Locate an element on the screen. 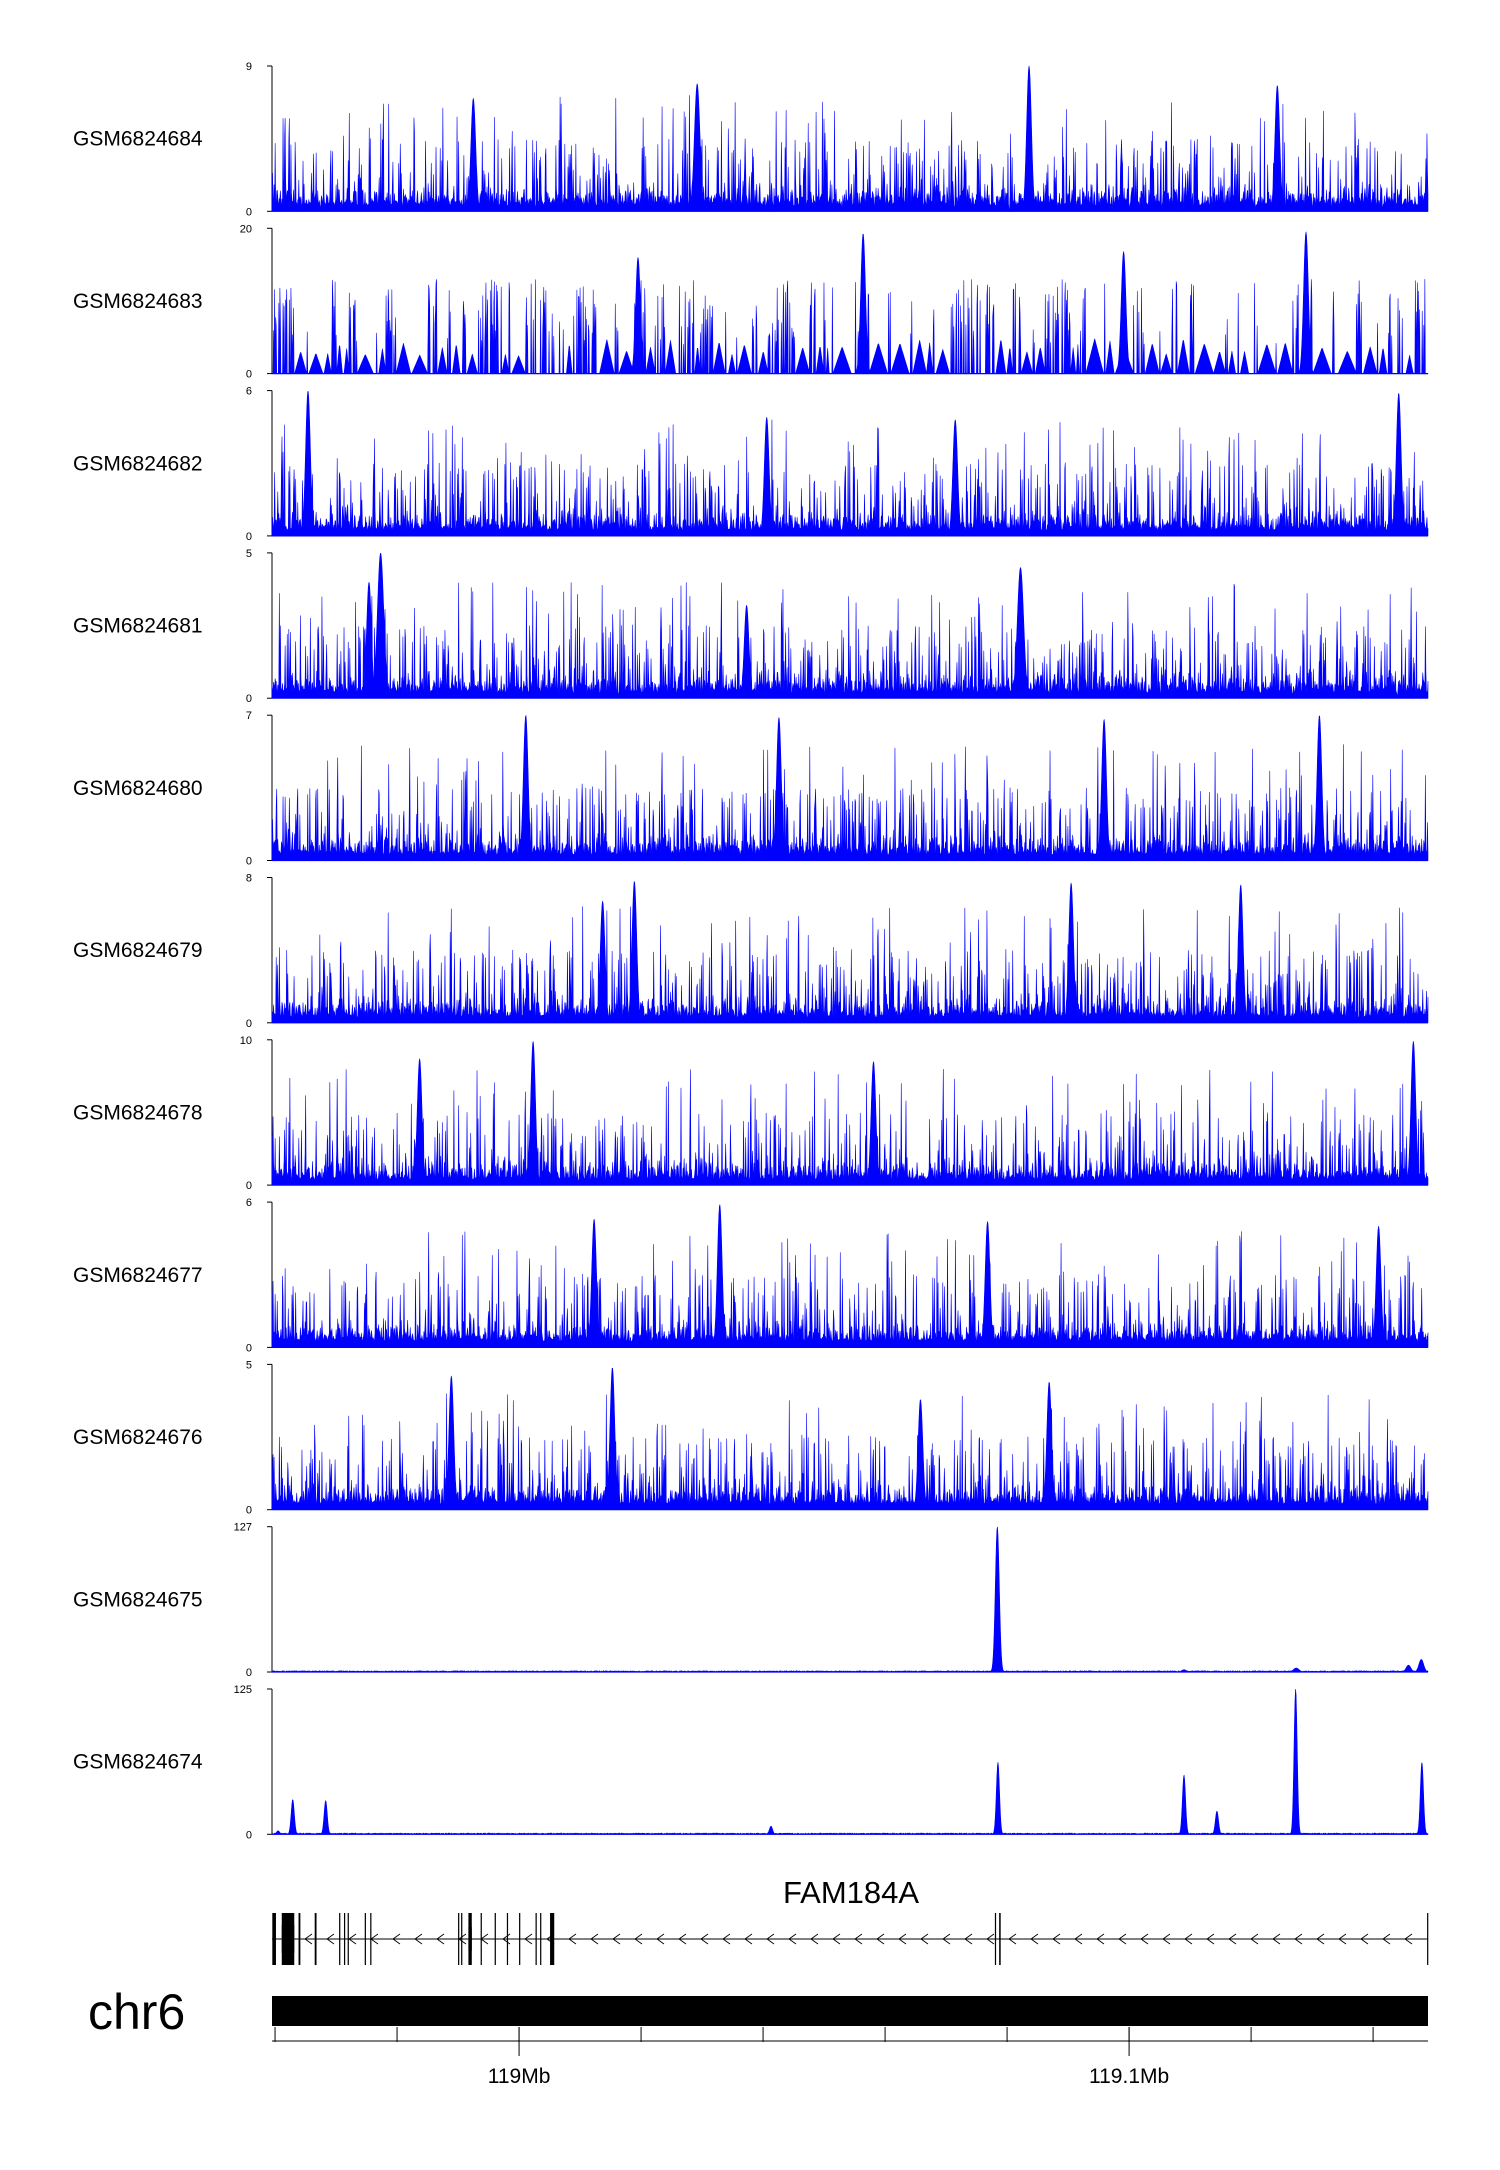  track-GSM6824677: GSM6824677 6 0 is located at coordinates (751, 1275).